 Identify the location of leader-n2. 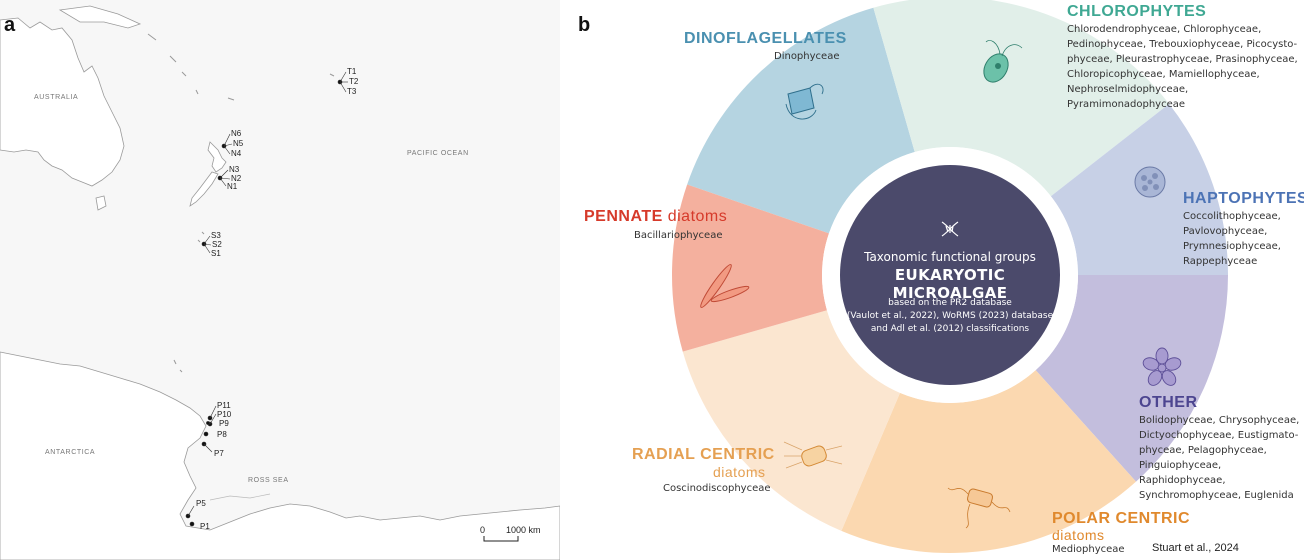
(225, 178).